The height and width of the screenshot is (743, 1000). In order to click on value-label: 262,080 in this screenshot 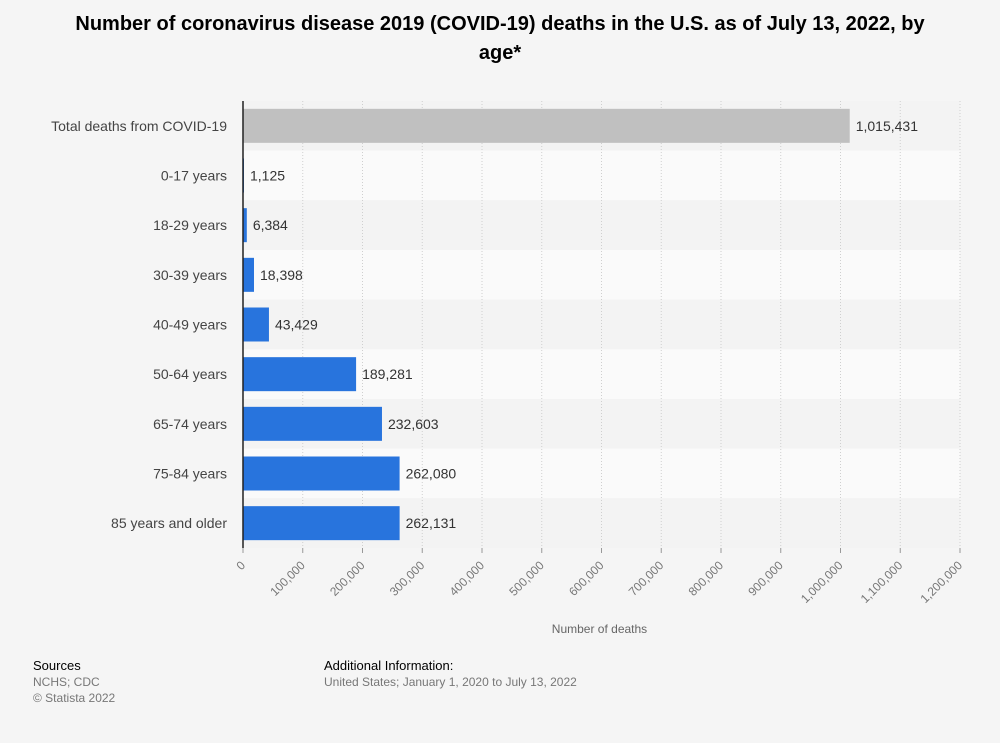, I will do `click(431, 474)`.